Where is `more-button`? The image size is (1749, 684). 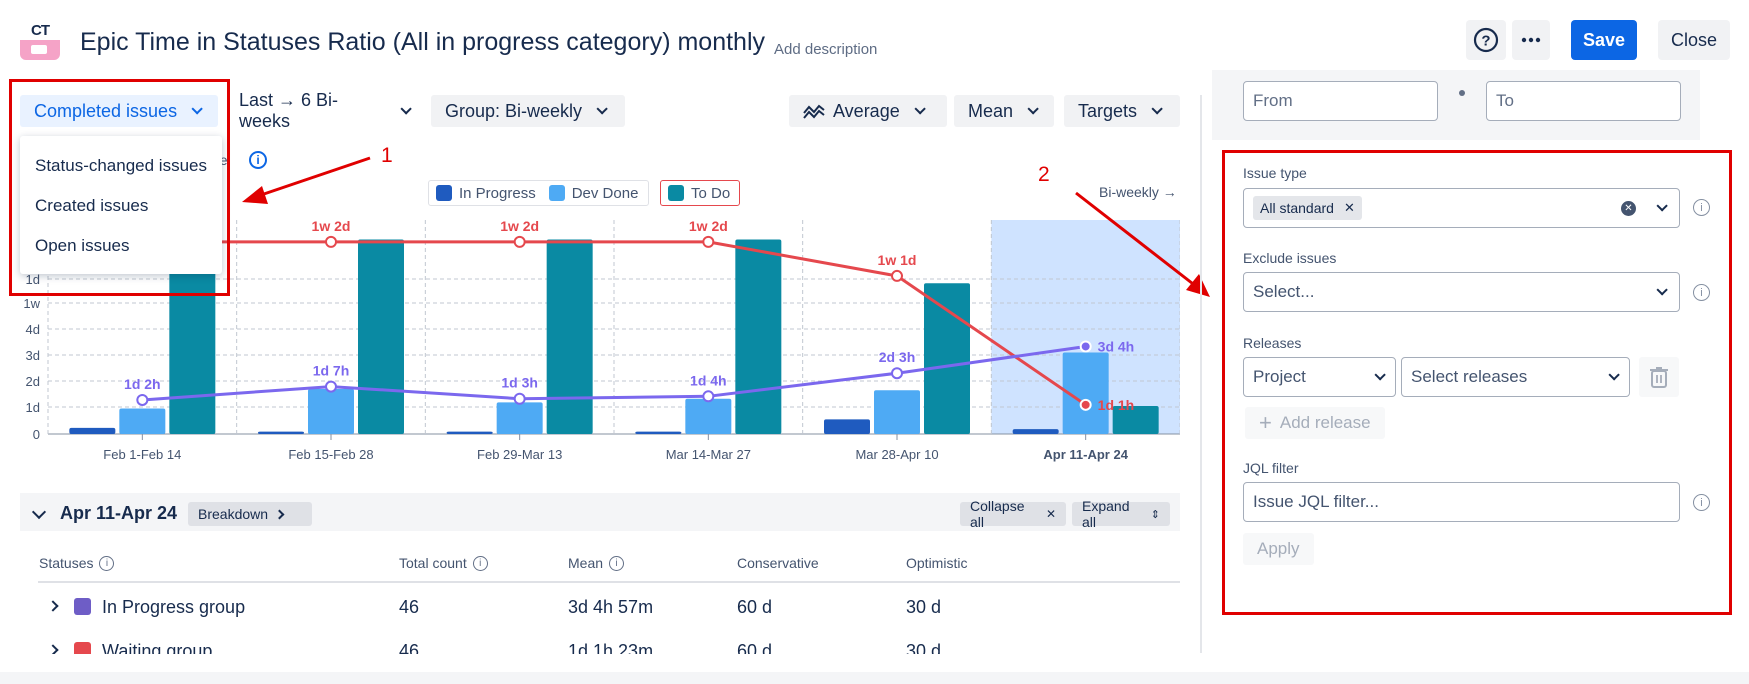 more-button is located at coordinates (1531, 40).